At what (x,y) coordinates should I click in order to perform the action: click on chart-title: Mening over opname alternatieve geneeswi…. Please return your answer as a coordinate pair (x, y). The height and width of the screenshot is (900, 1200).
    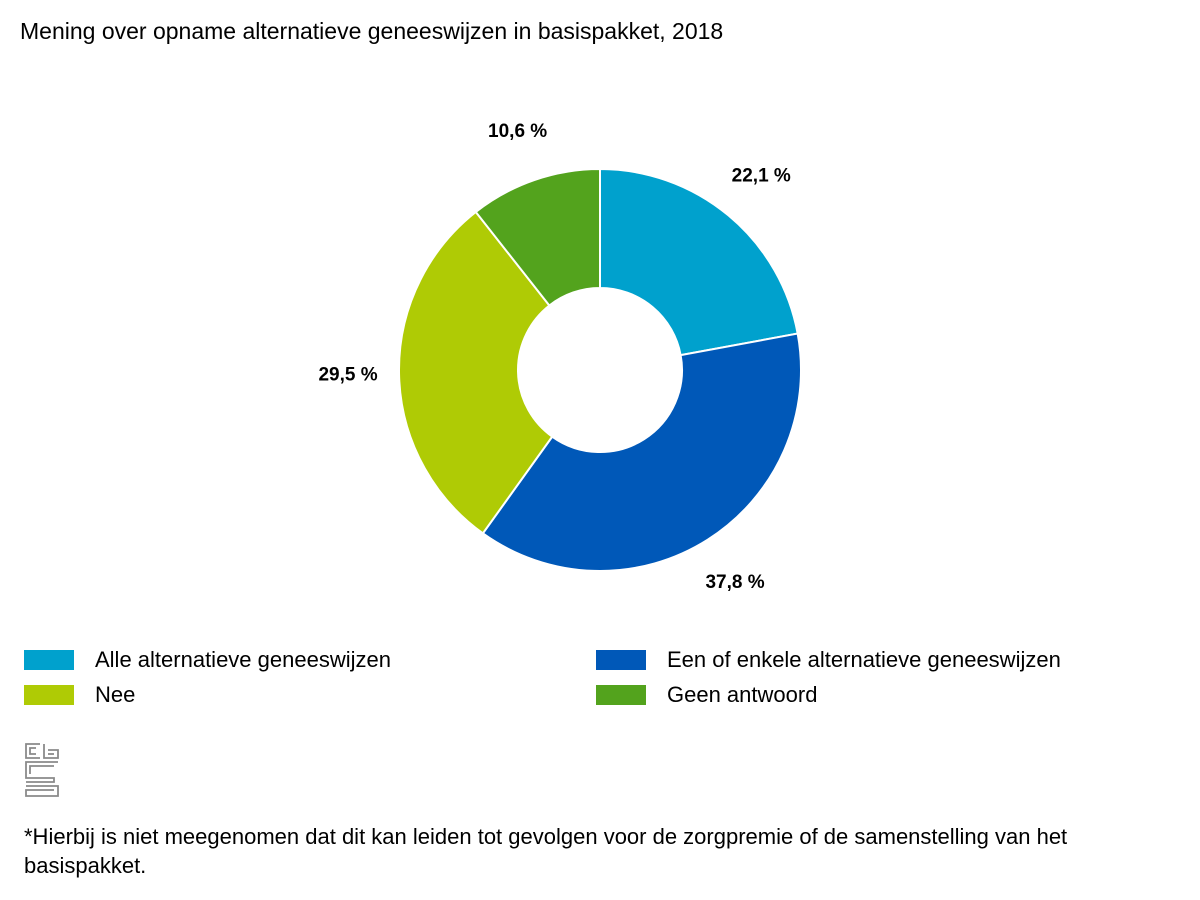
    Looking at the image, I should click on (372, 31).